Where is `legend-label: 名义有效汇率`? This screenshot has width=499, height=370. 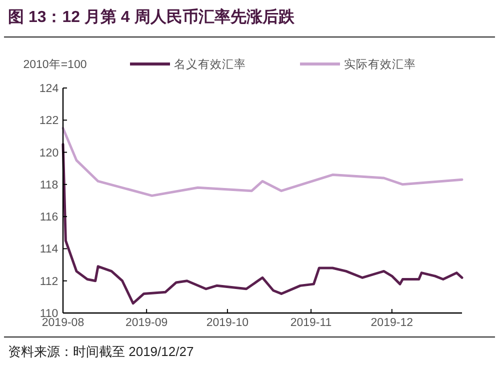 legend-label: 名义有效汇率 is located at coordinates (210, 64).